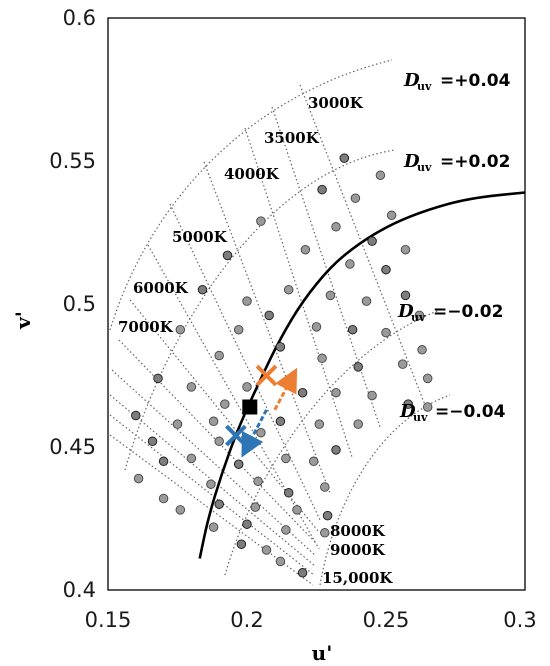 Image resolution: width=550 pixels, height=666 pixels. What do you see at coordinates (336, 103) in the screenshot?
I see `cct-label-3000k: 3000K` at bounding box center [336, 103].